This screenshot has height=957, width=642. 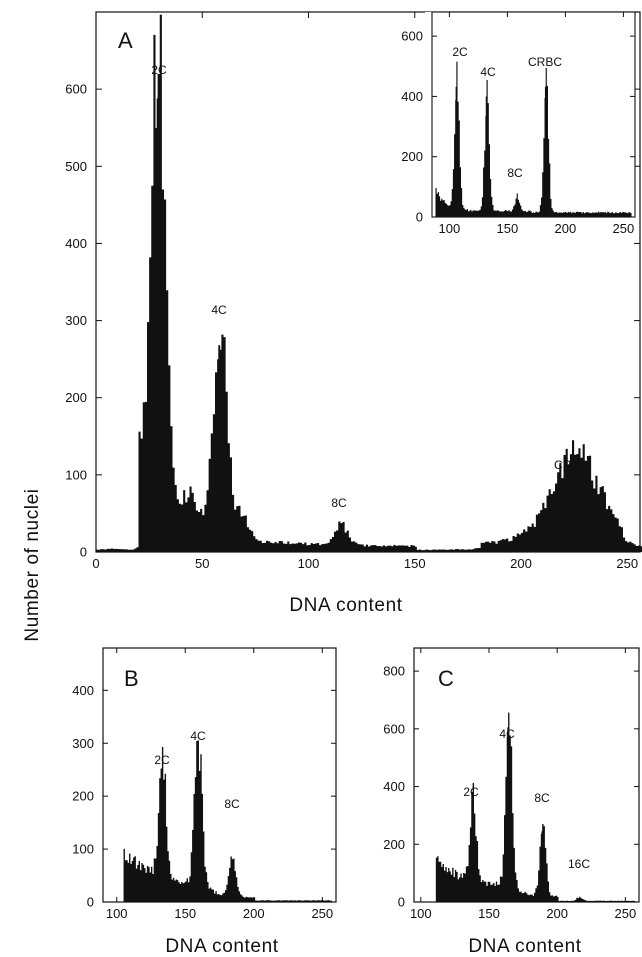 What do you see at coordinates (219, 310) in the screenshot?
I see `panel-a-peak-label-4c: 4C` at bounding box center [219, 310].